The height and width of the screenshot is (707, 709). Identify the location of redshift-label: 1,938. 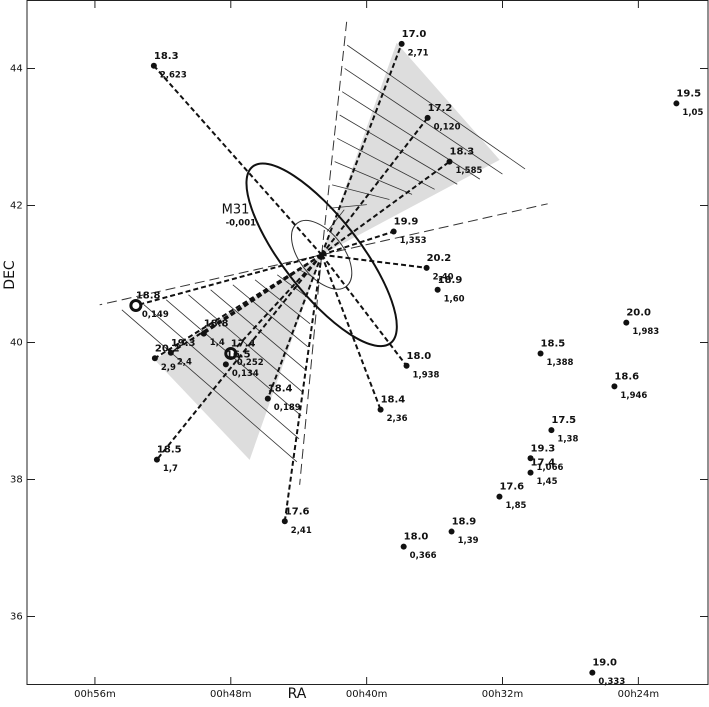
(426, 375).